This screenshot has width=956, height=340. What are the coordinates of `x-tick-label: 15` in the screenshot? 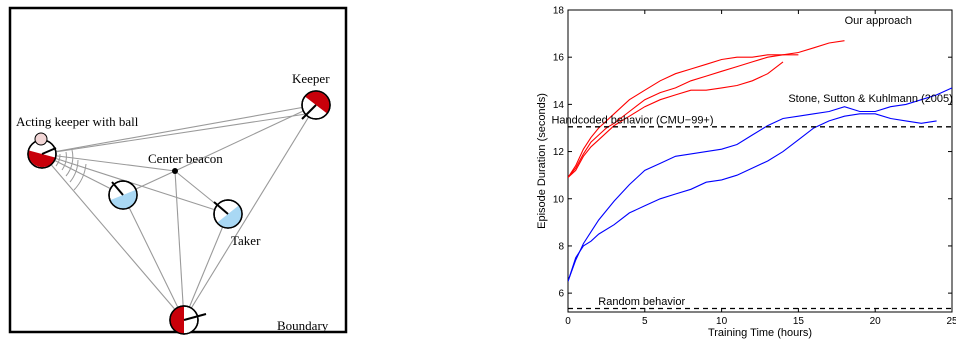 It's located at (799, 321).